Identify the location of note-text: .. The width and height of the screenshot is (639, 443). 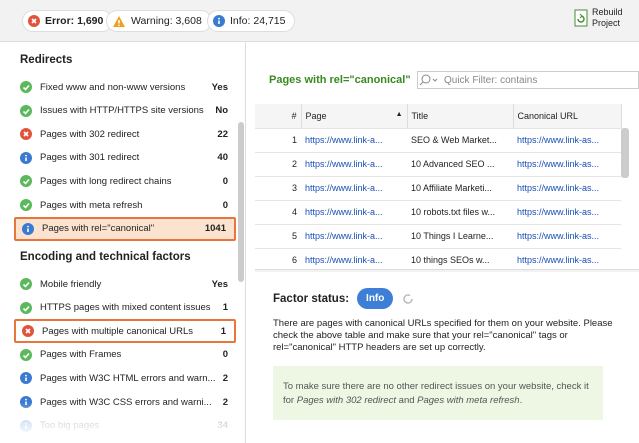
(521, 400).